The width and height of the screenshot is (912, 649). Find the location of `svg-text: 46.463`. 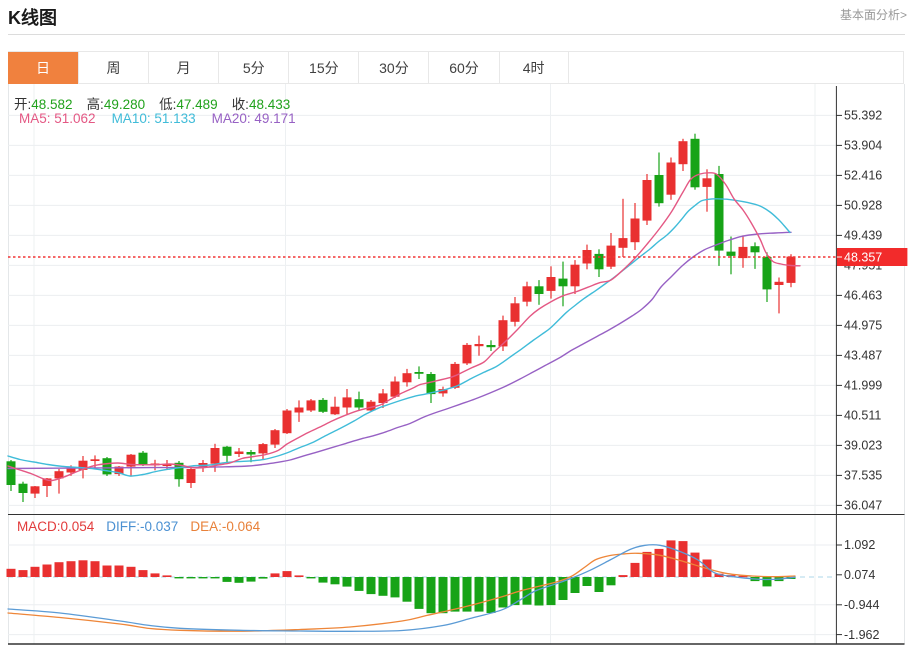

svg-text: 46.463 is located at coordinates (863, 296).